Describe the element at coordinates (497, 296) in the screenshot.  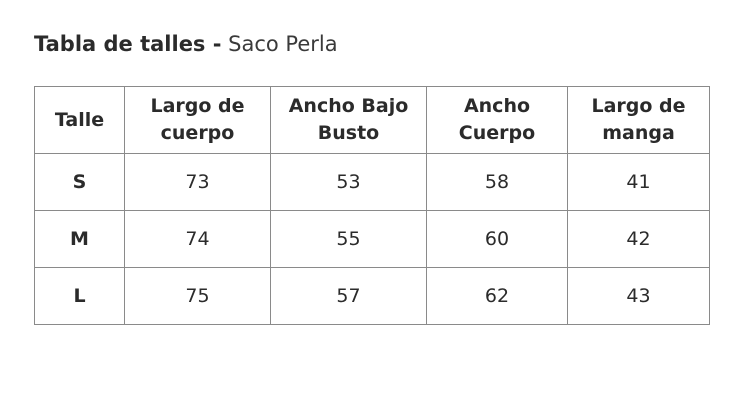
I see `table-cell: 62` at that location.